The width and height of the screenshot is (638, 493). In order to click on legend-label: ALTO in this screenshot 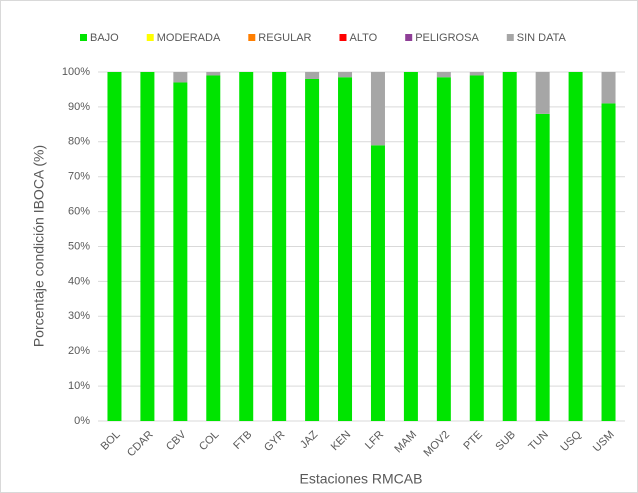, I will do `click(363, 38)`.